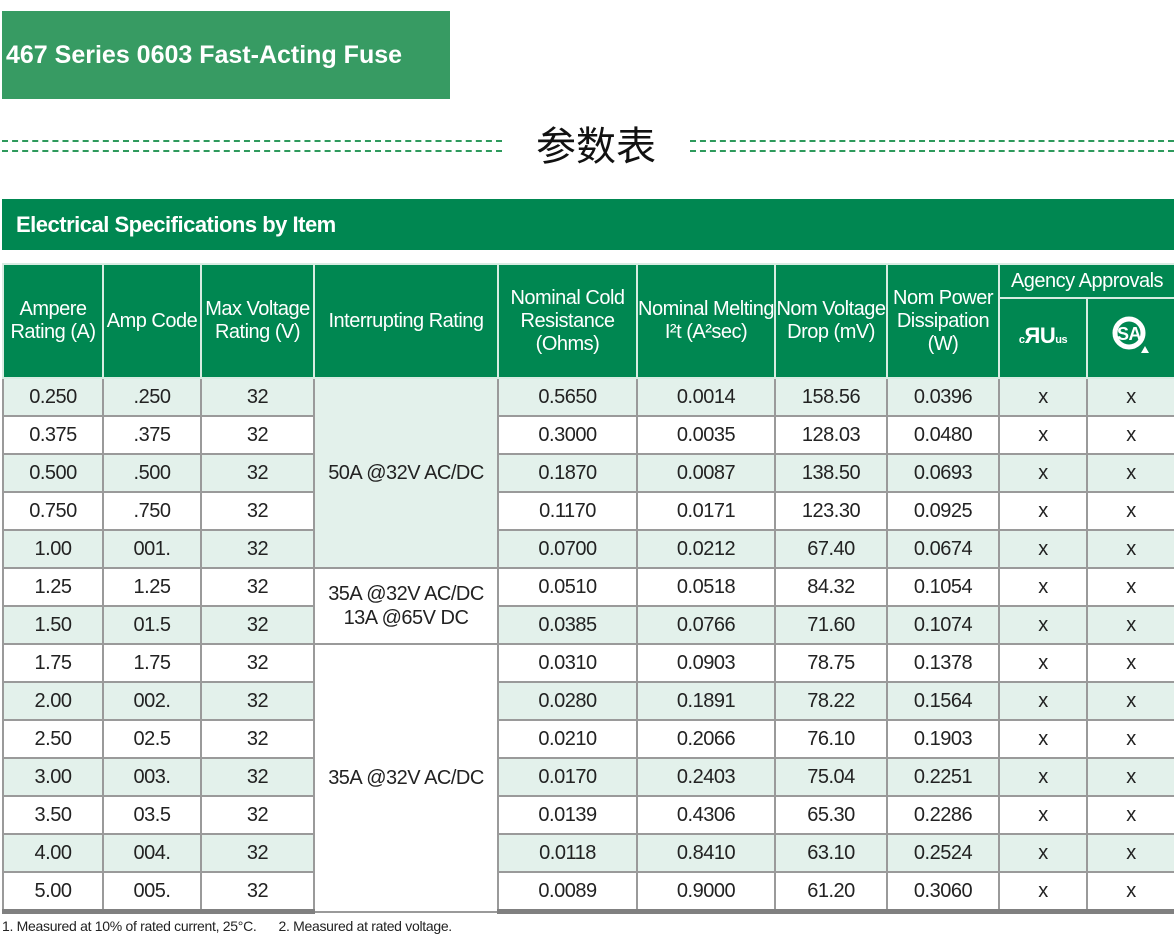 The width and height of the screenshot is (1174, 948). Describe the element at coordinates (588, 224) in the screenshot. I see `specs-banner: Electrical Specifications by Item` at that location.